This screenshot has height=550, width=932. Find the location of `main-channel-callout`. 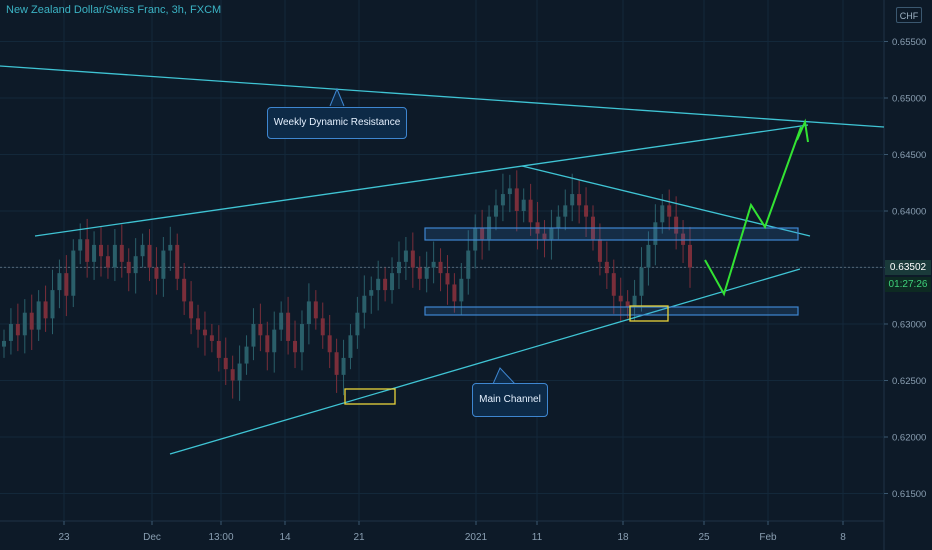

main-channel-callout is located at coordinates (504, 376).